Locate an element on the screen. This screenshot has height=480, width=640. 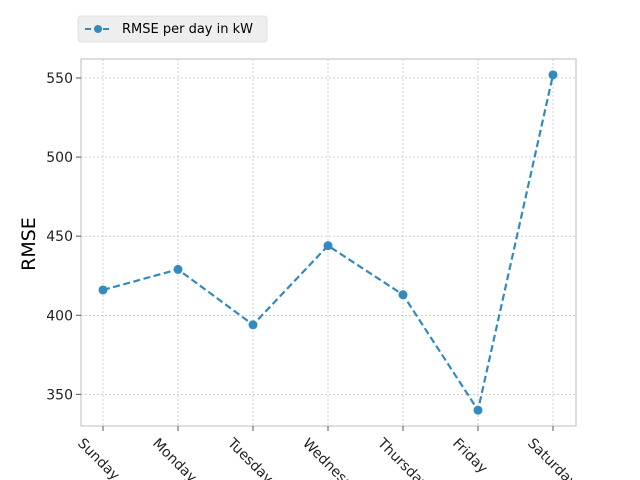
legend-box is located at coordinates (172, 29).